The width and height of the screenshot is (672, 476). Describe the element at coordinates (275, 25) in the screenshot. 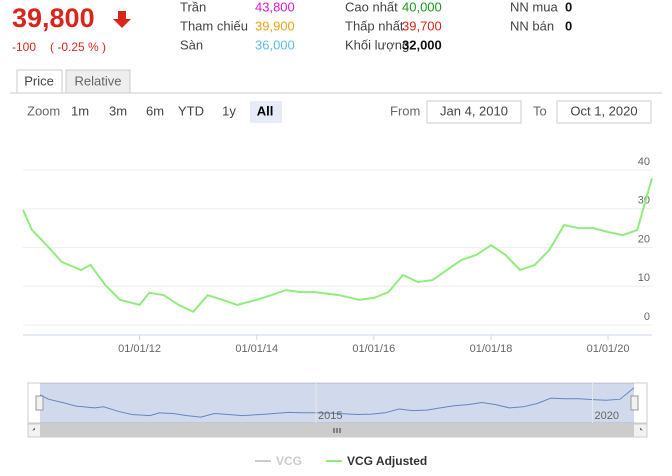

I see `stat-value: 39,900` at that location.